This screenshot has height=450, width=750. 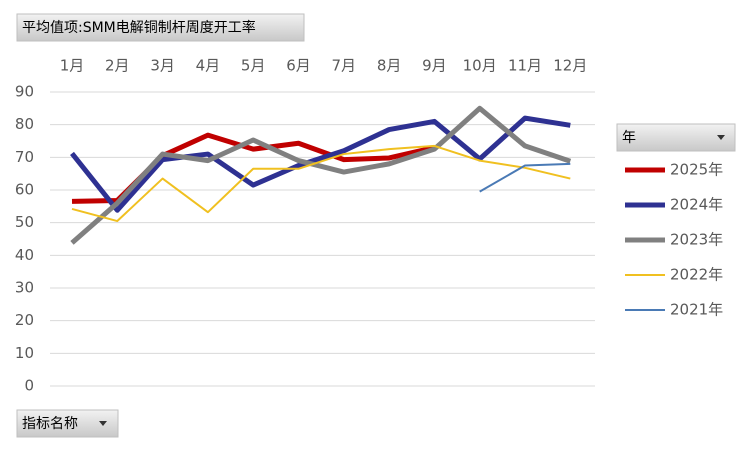 I want to click on x-tick-label: 9月, so click(x=434, y=66).